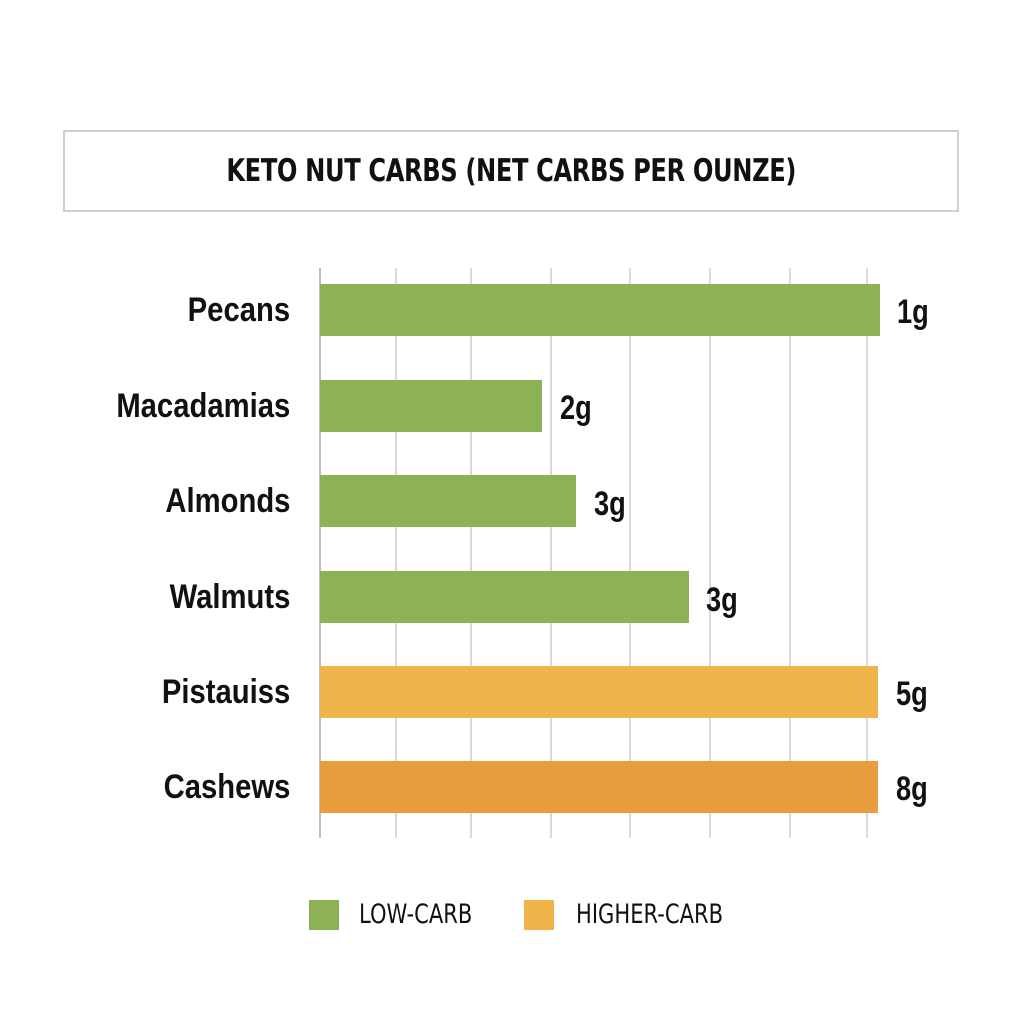  What do you see at coordinates (238, 310) in the screenshot?
I see `category-label-pecans: Pecans` at bounding box center [238, 310].